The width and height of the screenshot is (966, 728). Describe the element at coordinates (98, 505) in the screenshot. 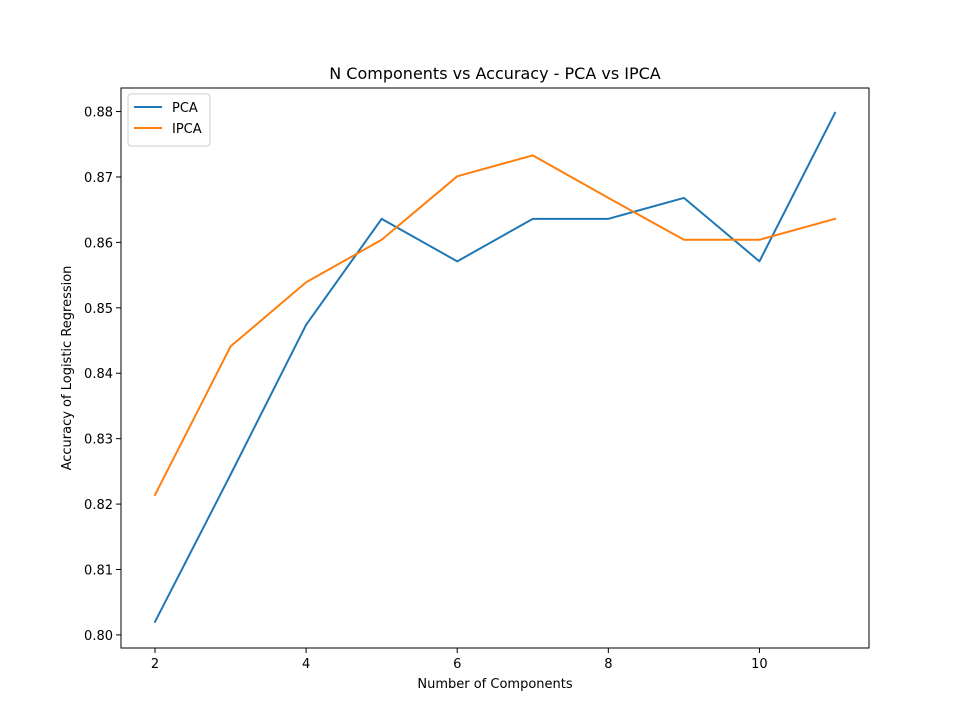

I see `y-tick-label: 0.82` at that location.